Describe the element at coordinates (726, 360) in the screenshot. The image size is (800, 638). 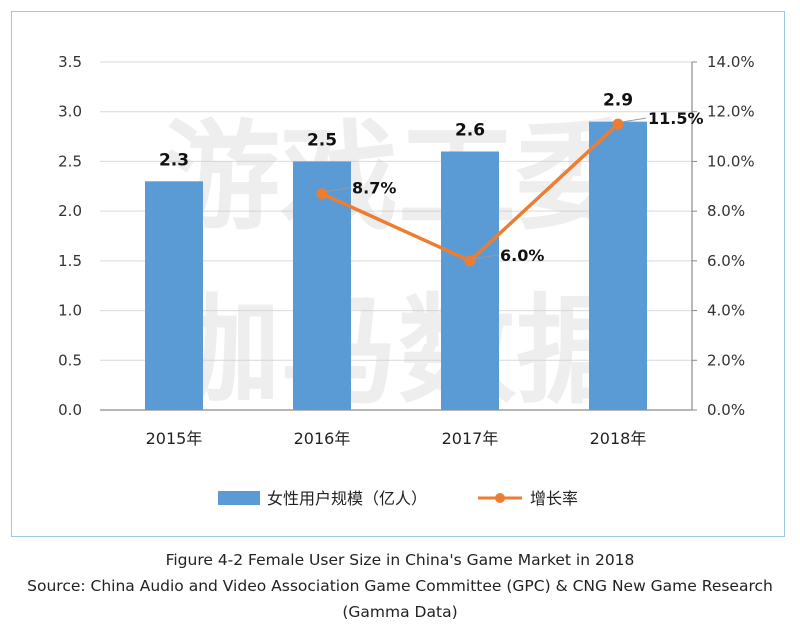
I see `y-right-tick-label: 2.0%` at that location.